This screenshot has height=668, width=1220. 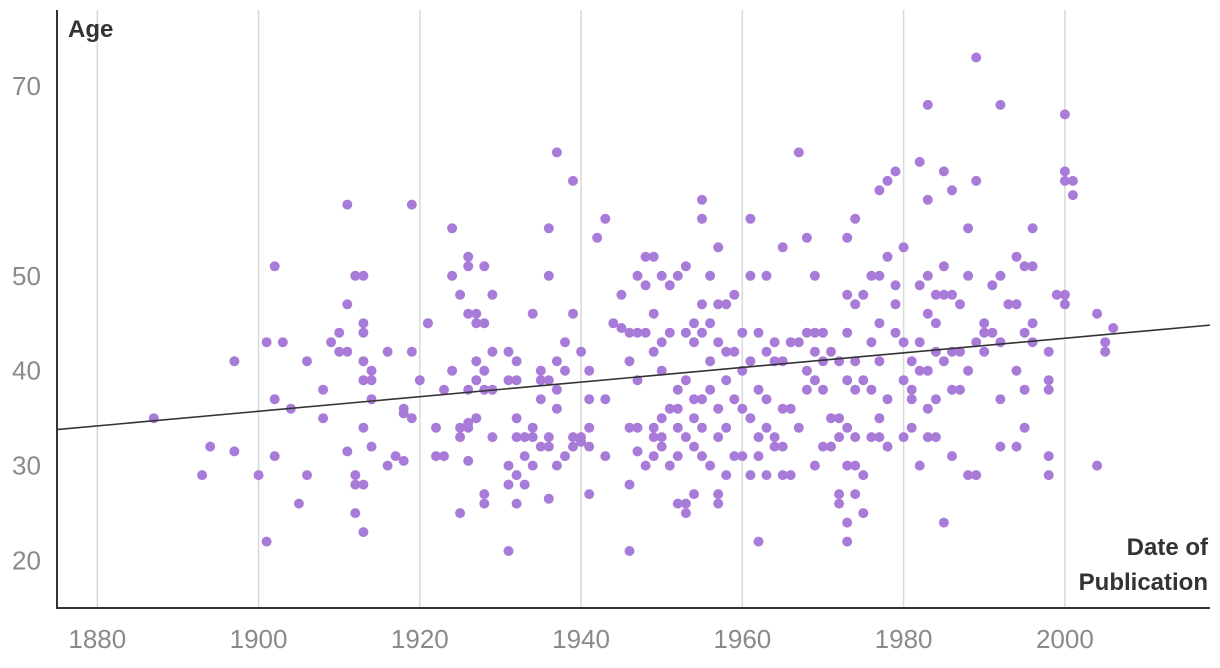 I want to click on x-tick-labels: 1880 1900 1920 1940 1960 1980 2000, so click(x=580, y=639).